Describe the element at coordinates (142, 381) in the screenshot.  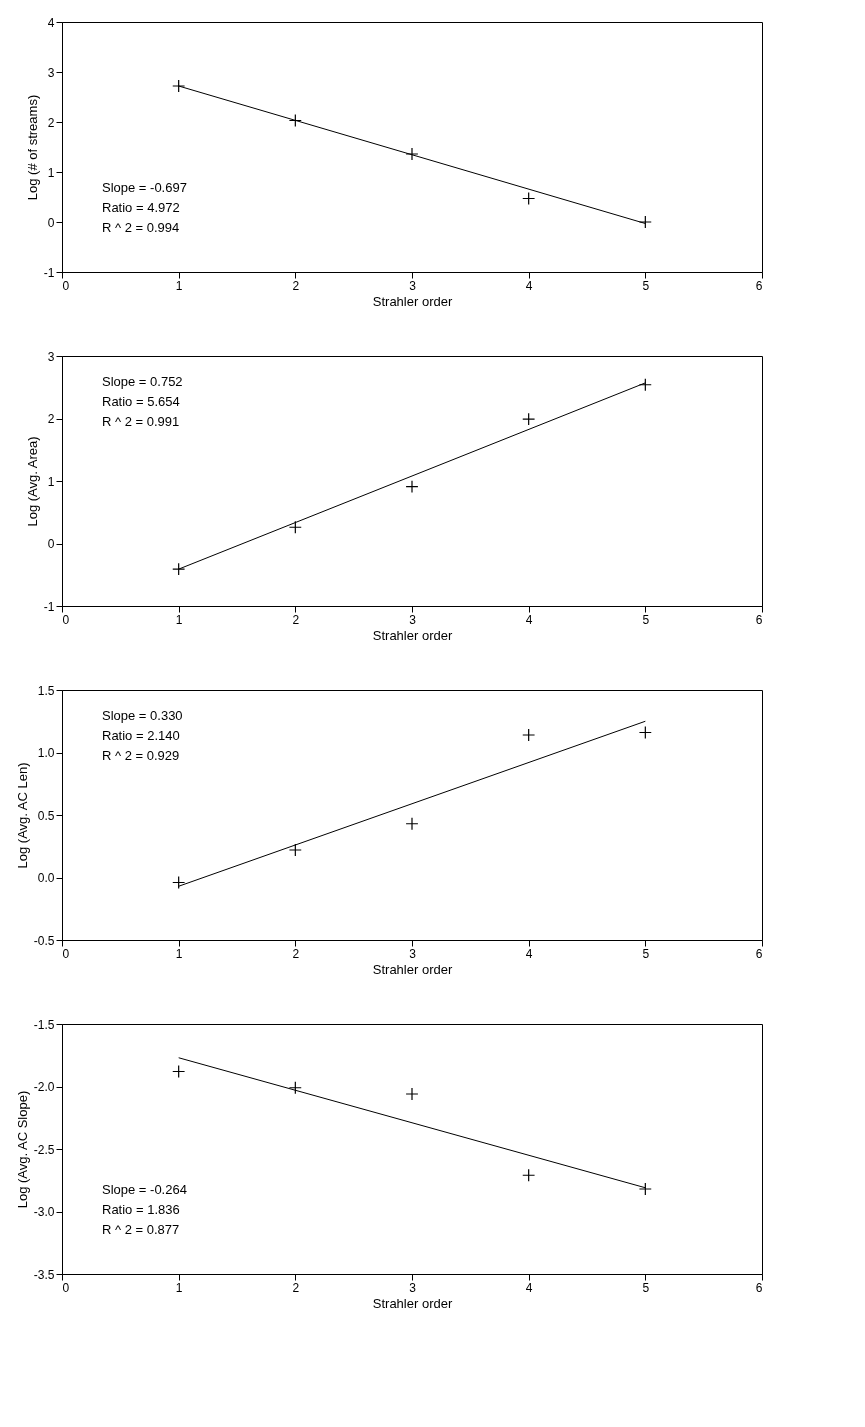
I see `annotation: Slope = 0.752` at that location.